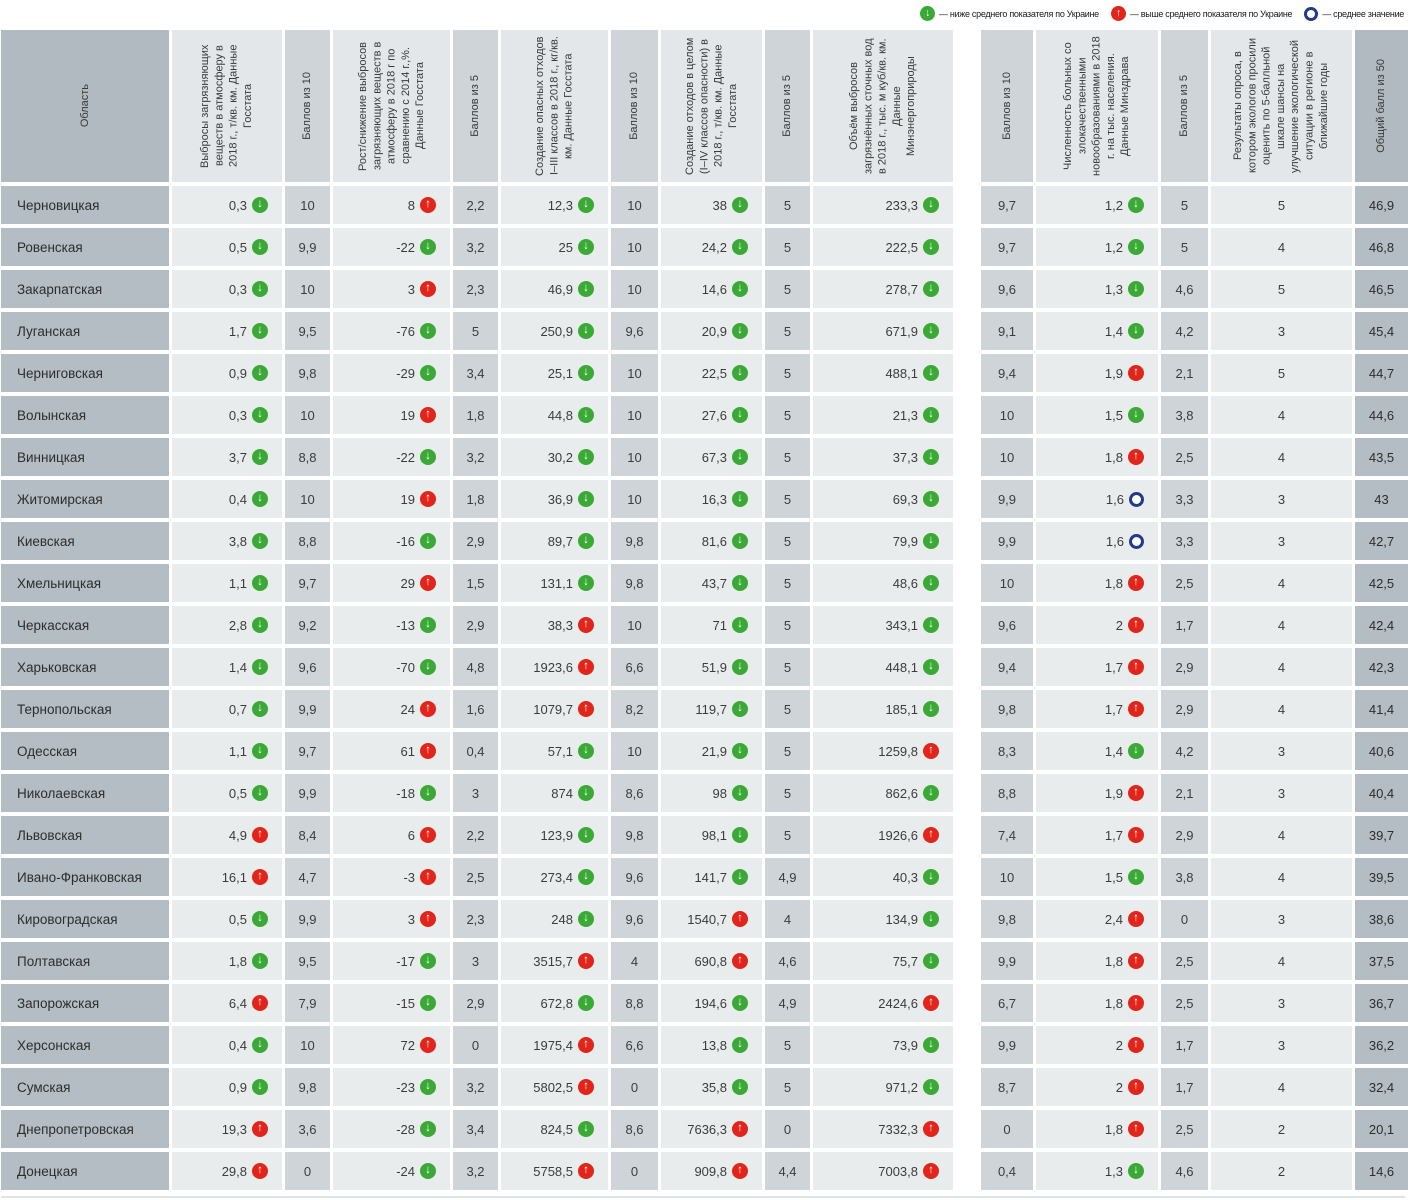 This screenshot has width=1408, height=1200. What do you see at coordinates (634, 1045) in the screenshot?
I see `cell-value: 6,6` at bounding box center [634, 1045].